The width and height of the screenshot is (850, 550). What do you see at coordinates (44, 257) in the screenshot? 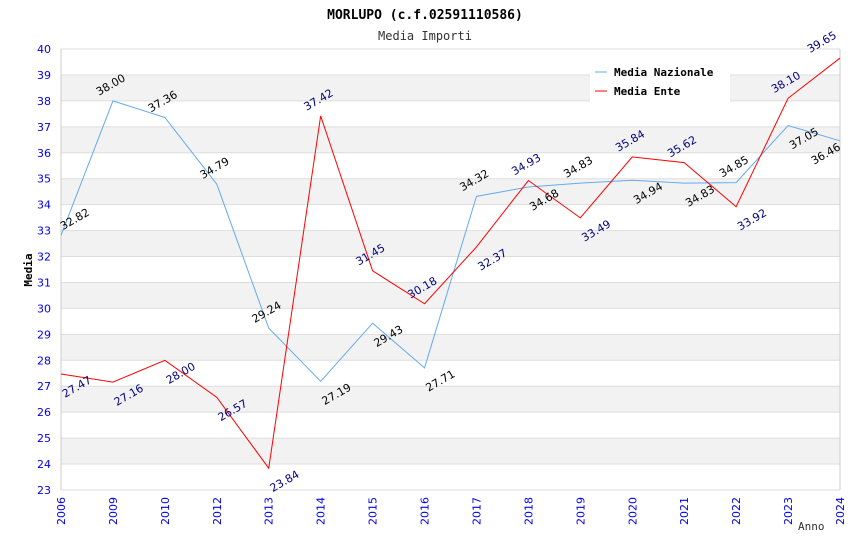
I see `y-tick-label: 32` at bounding box center [44, 257].